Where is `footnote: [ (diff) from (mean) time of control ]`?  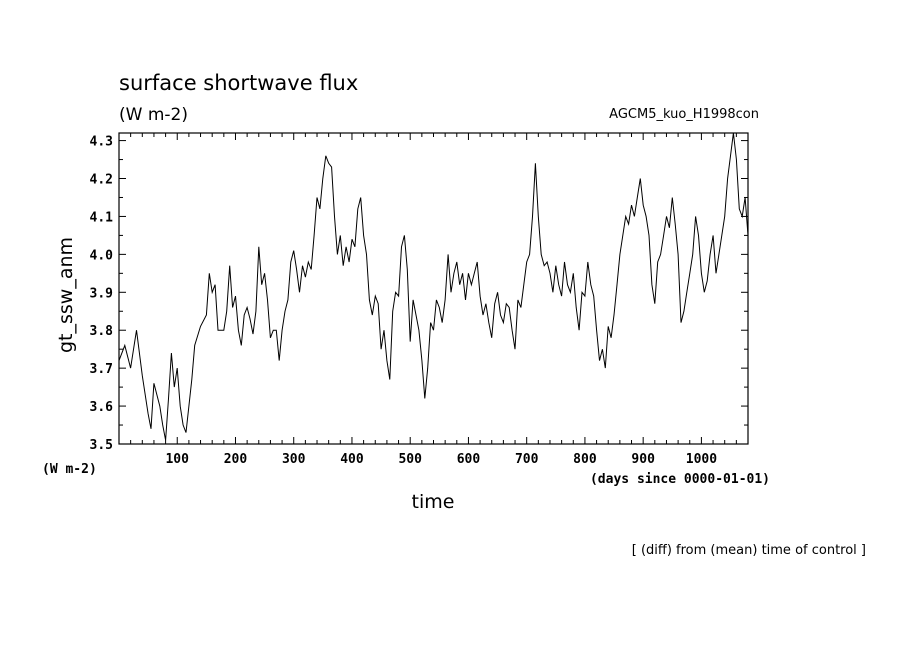
footnote: [ (diff) from (mean) time of control ] is located at coordinates (749, 550).